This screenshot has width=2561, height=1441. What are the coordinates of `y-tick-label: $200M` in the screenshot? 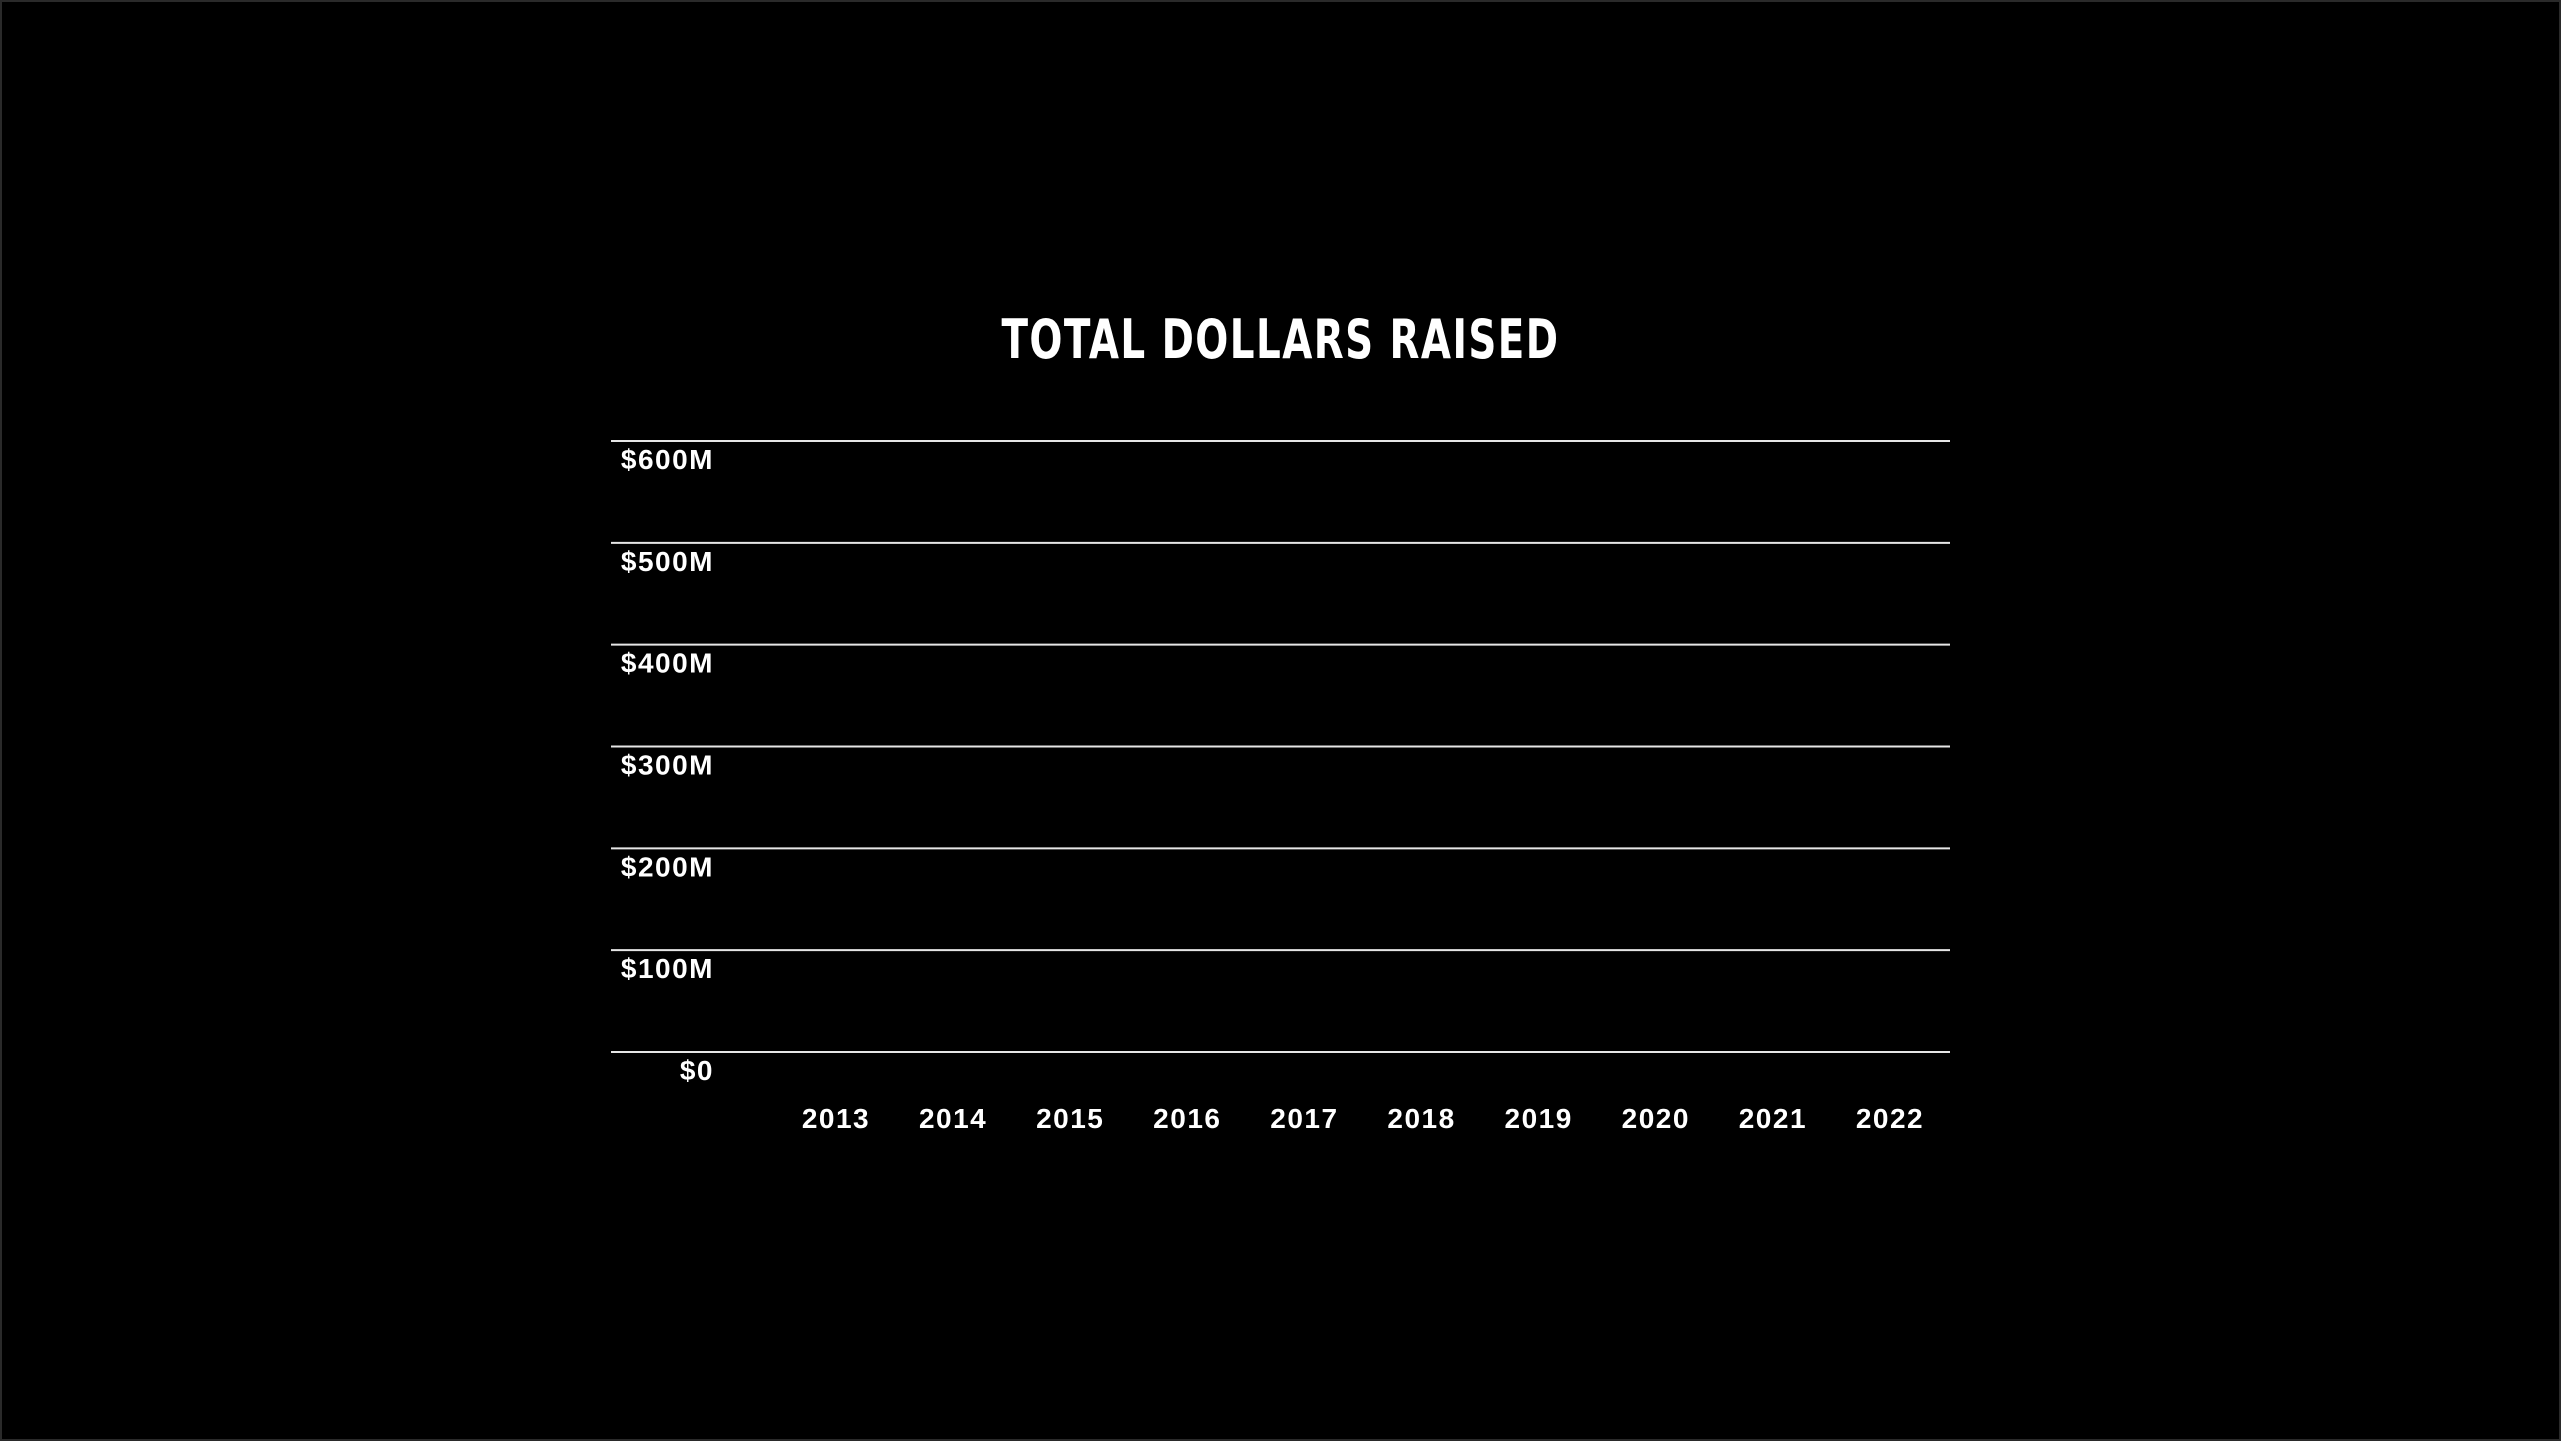 It's located at (667, 866).